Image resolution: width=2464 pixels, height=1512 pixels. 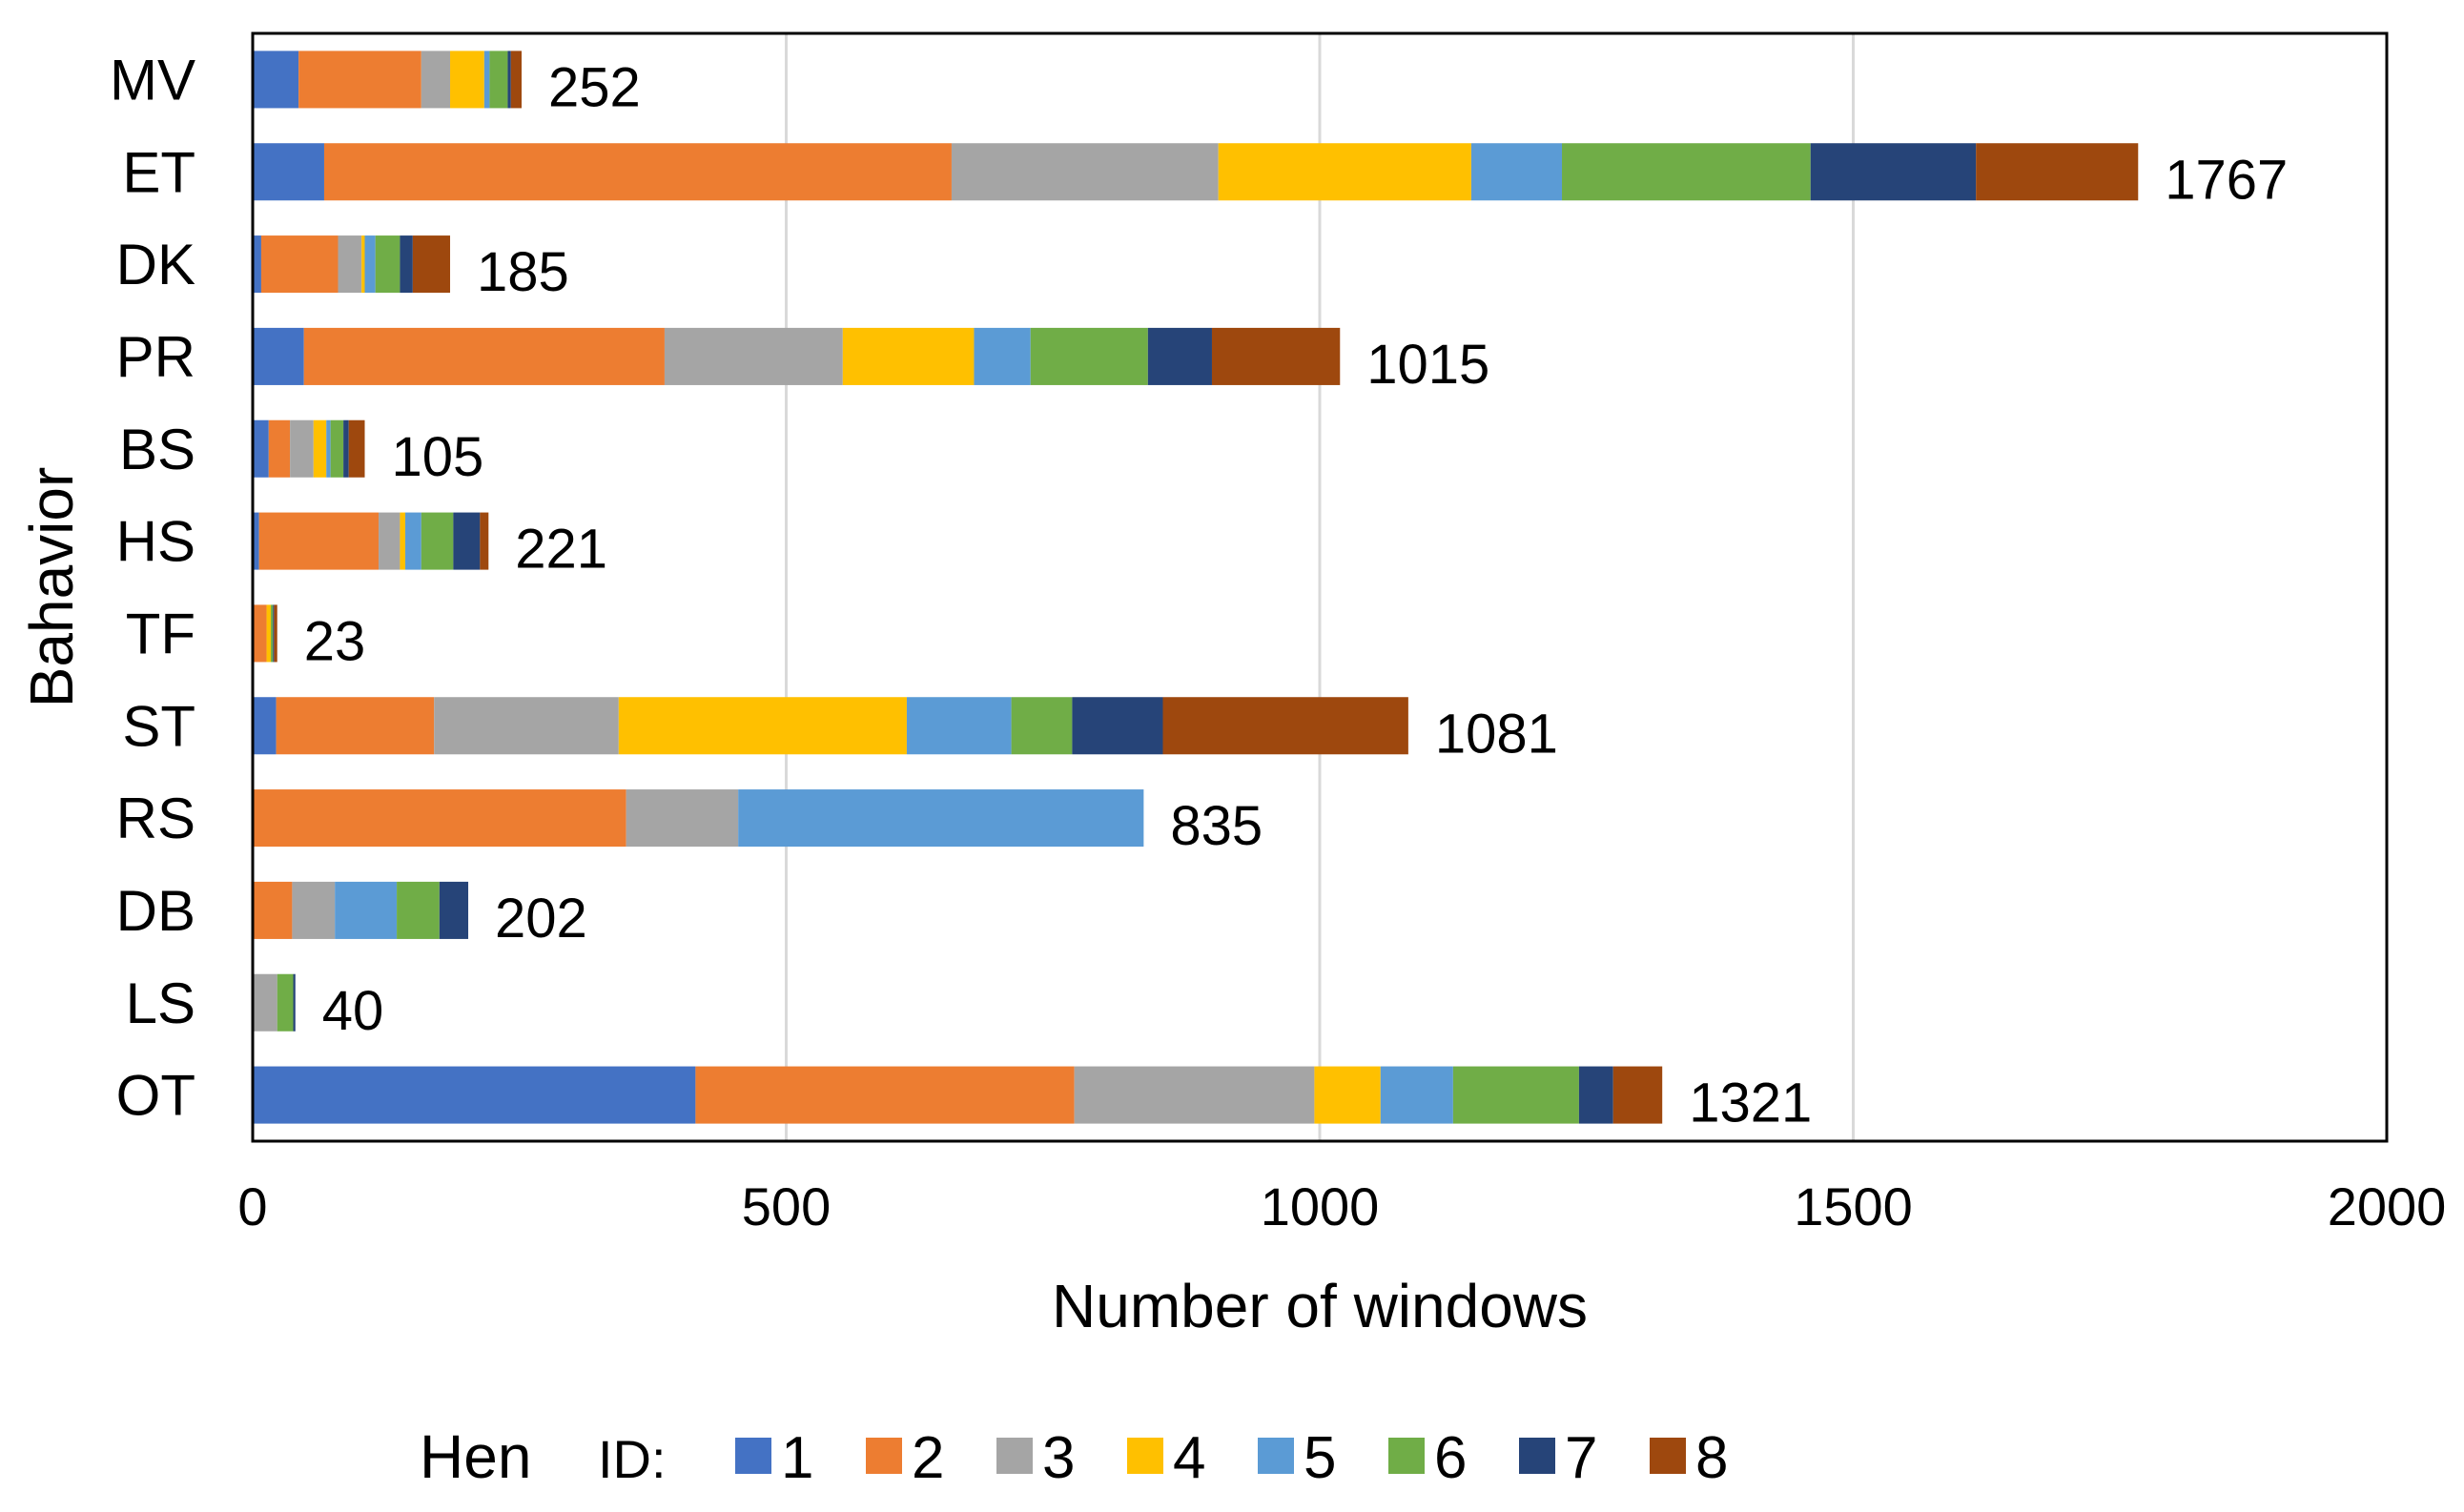 I want to click on category-label: PR, so click(x=155, y=357).